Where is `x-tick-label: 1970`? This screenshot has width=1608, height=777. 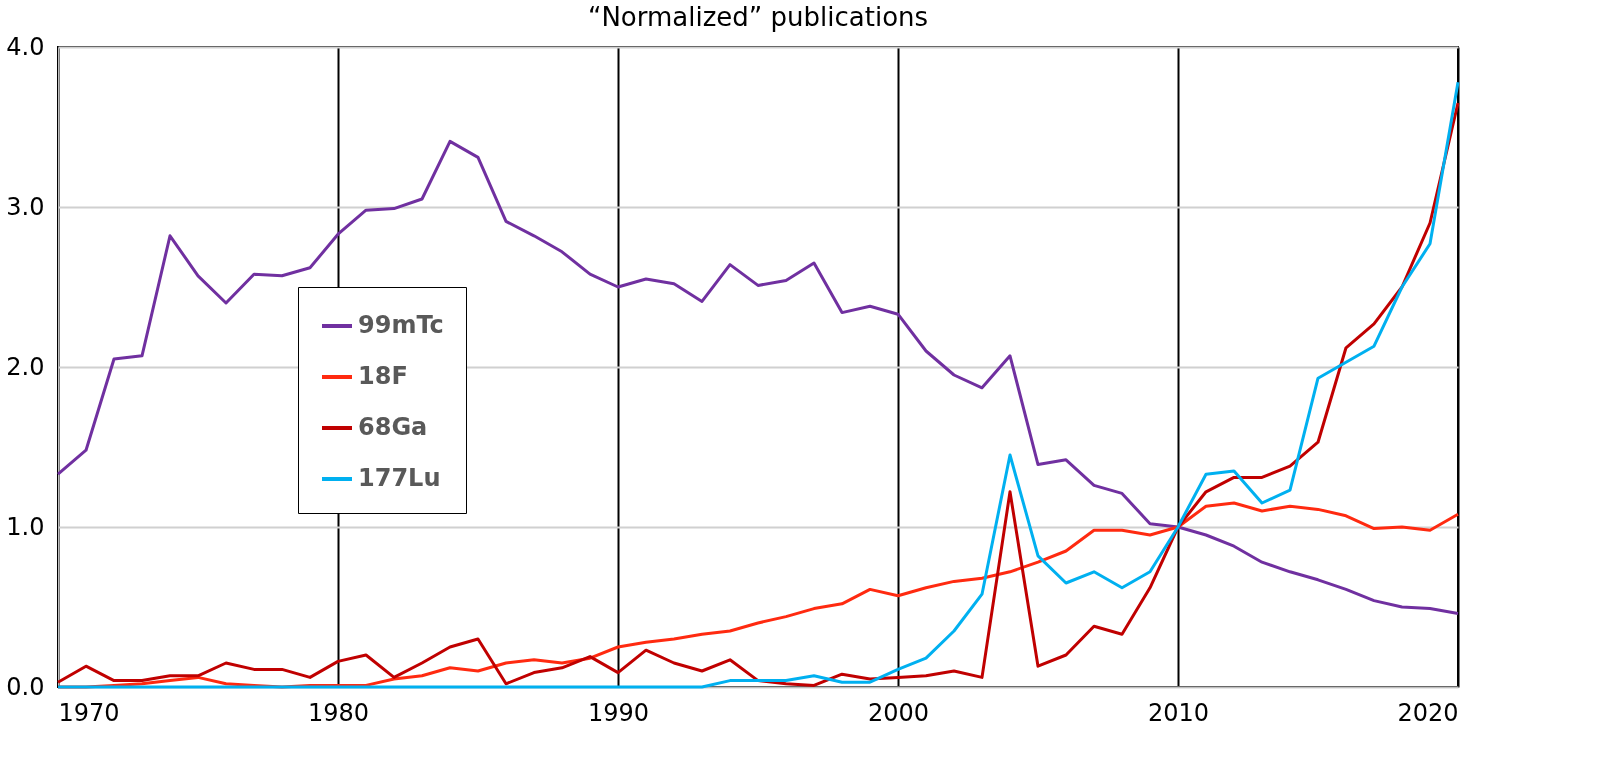
x-tick-label: 1970 is located at coordinates (89, 712).